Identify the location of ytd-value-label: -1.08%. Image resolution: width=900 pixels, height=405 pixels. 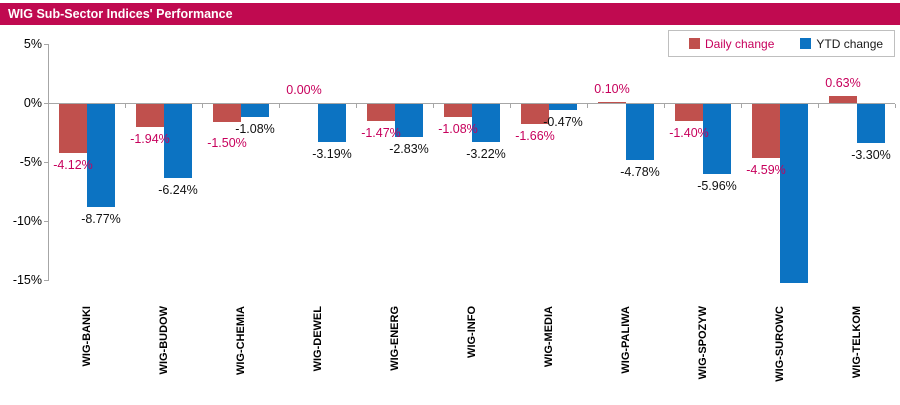
(255, 129).